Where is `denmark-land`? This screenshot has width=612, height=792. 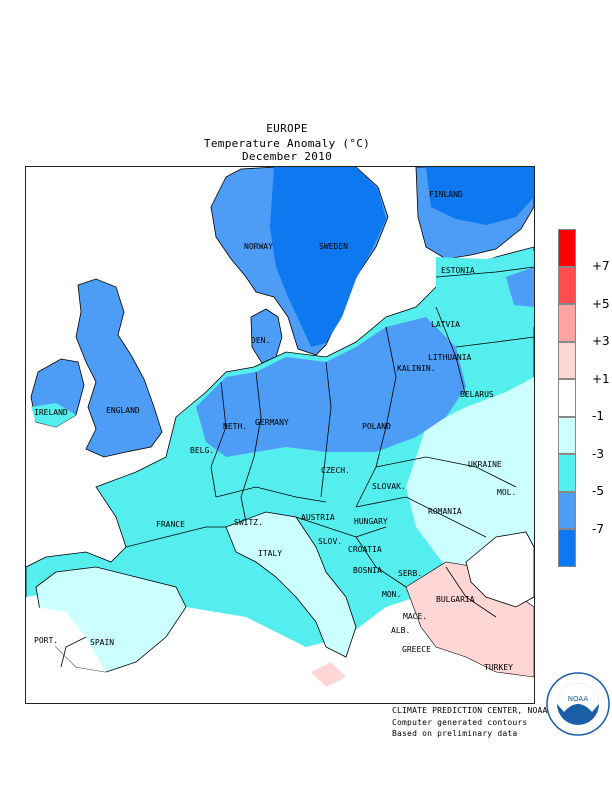
denmark-land is located at coordinates (266, 336).